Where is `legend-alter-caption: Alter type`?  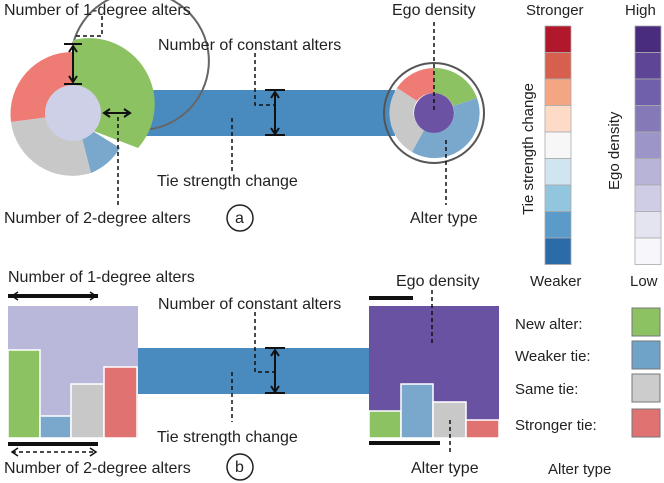 legend-alter-caption: Alter type is located at coordinates (579, 469).